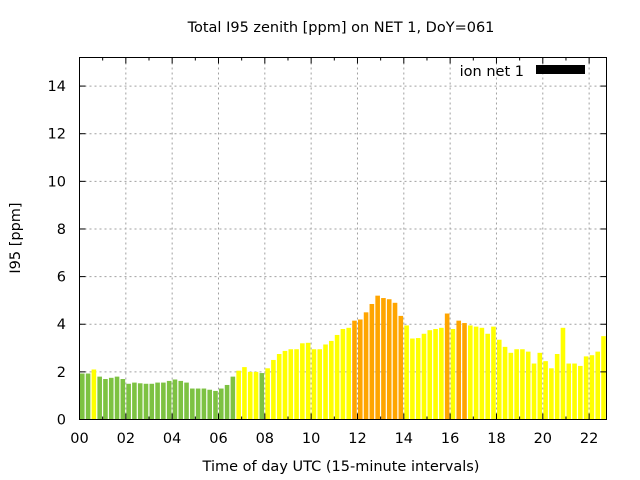 The width and height of the screenshot is (640, 480). I want to click on y-axis-label: I95 [ppm], so click(16, 237).